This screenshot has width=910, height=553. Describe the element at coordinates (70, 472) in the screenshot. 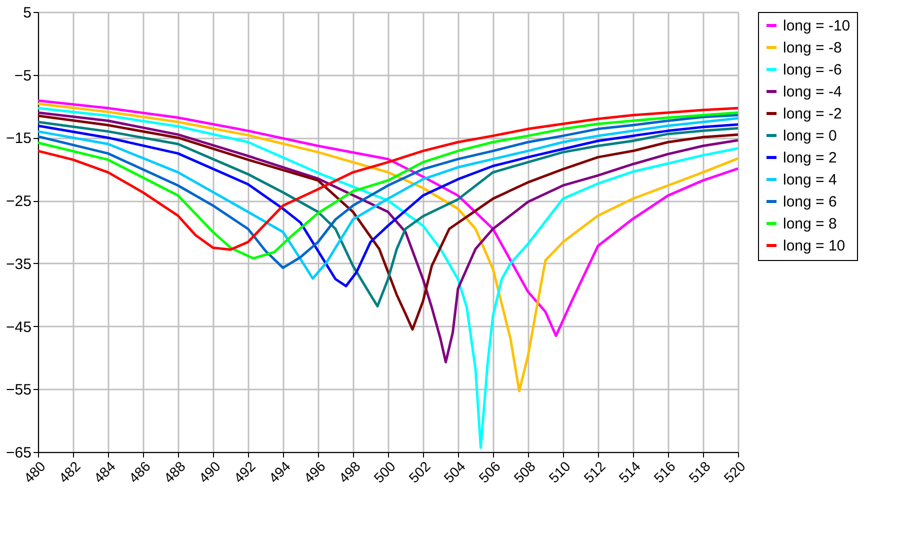

I see `x-tick-label: 482` at that location.